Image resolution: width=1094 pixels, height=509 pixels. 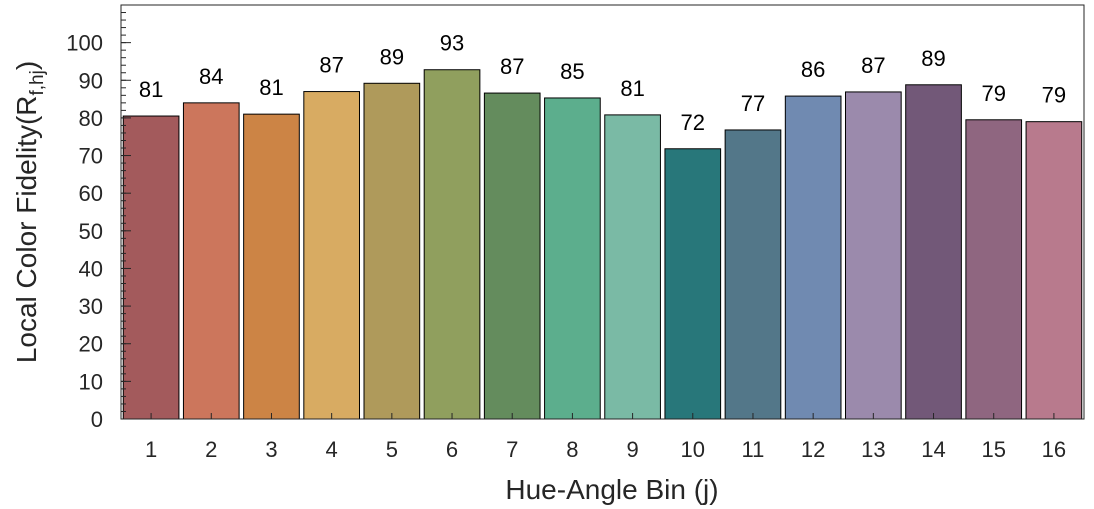 What do you see at coordinates (271, 87) in the screenshot?
I see `data-label-3: 81` at bounding box center [271, 87].